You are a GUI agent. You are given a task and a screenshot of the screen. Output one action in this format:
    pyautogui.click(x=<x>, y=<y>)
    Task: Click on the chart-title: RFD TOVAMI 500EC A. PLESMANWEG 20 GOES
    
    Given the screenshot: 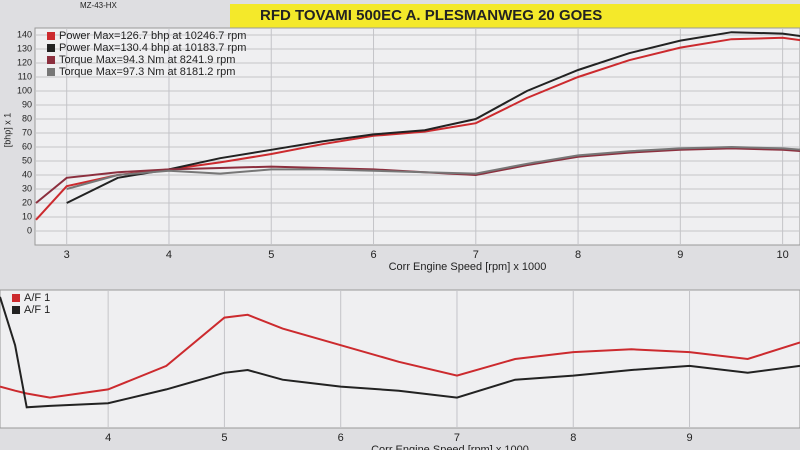 What is the action you would take?
    pyautogui.click(x=431, y=15)
    